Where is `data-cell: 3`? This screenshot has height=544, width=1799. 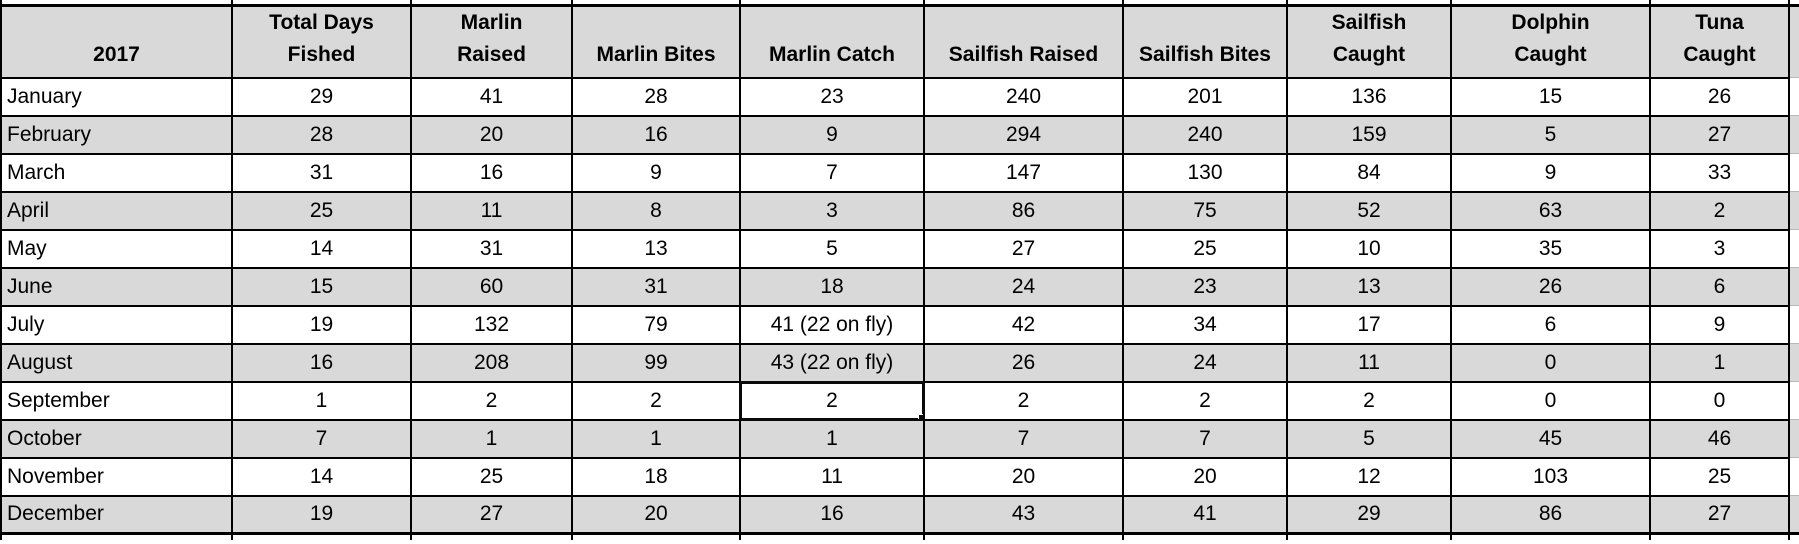 data-cell: 3 is located at coordinates (1719, 248).